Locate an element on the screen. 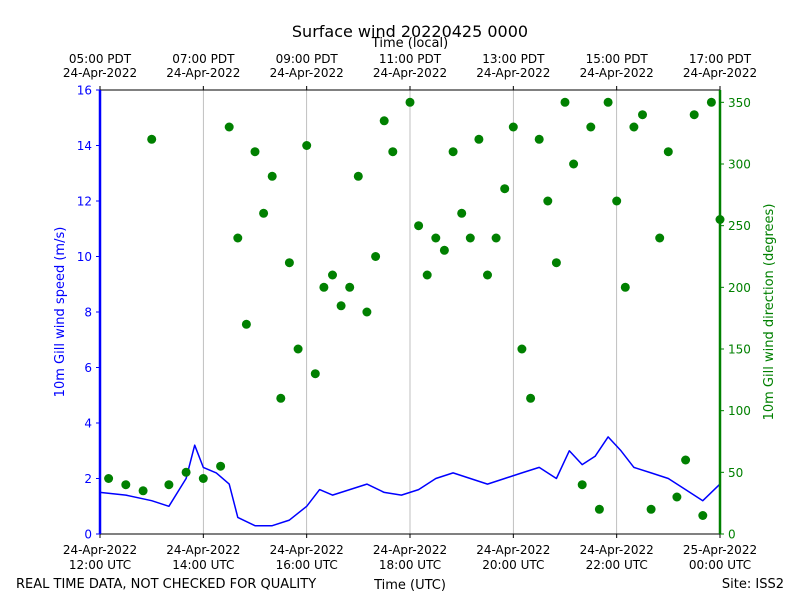 This screenshot has height=600, width=800. top-tick-time: 07:00 PDT is located at coordinates (203, 59).